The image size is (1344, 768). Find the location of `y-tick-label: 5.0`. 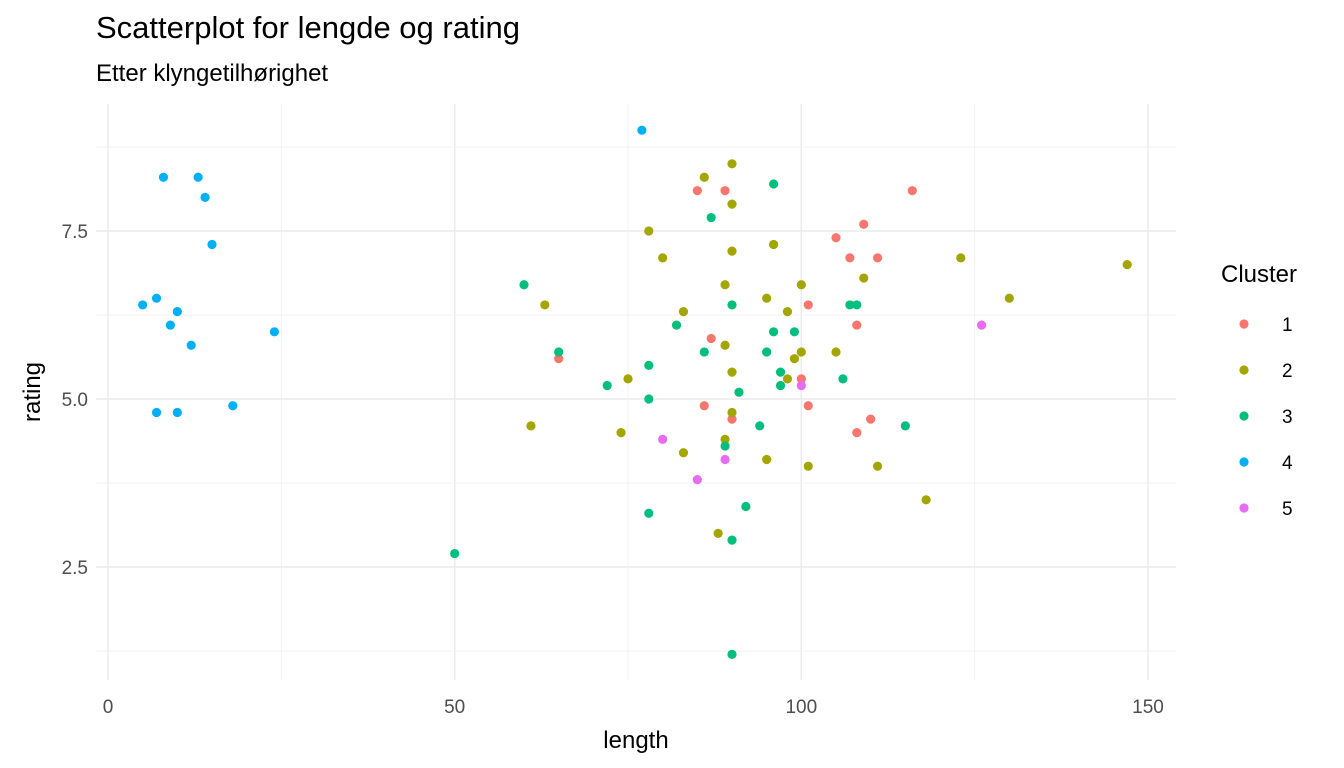

y-tick-label: 5.0 is located at coordinates (75, 400).